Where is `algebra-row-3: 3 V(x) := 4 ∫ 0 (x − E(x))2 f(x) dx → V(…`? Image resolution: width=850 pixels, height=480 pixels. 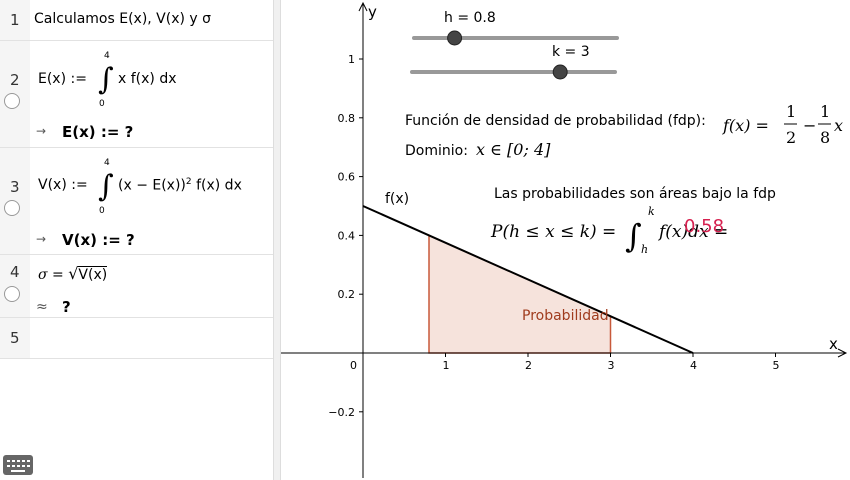
algebra-row-3: 3 V(x) := 4 ∫ 0 (x − E(x))2 f(x) dx → V(… is located at coordinates (136, 201).